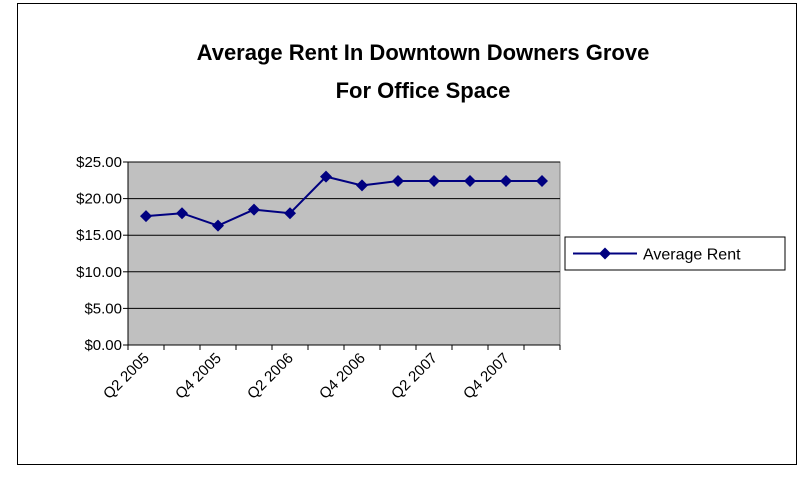 The width and height of the screenshot is (799, 483). What do you see at coordinates (103, 308) in the screenshot?
I see `y-tick-label: $5.00` at bounding box center [103, 308].